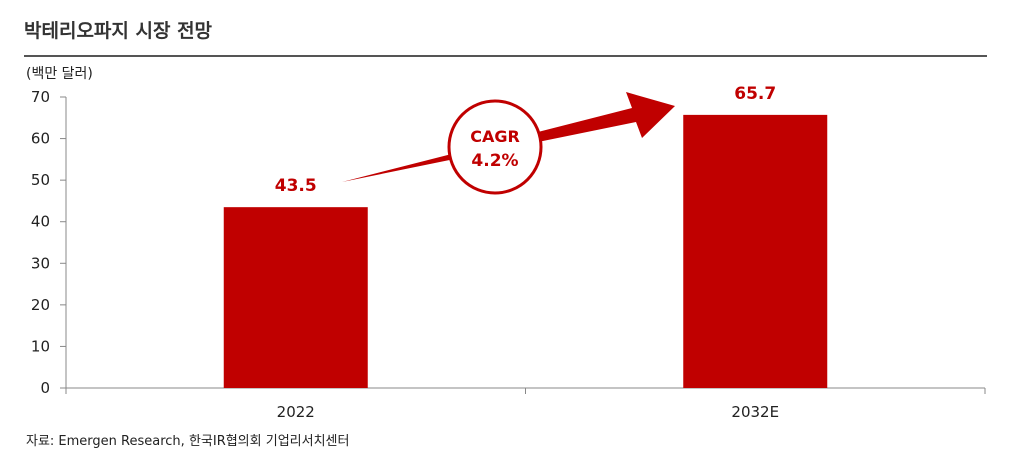  I want to click on bar-2022, so click(295, 297).